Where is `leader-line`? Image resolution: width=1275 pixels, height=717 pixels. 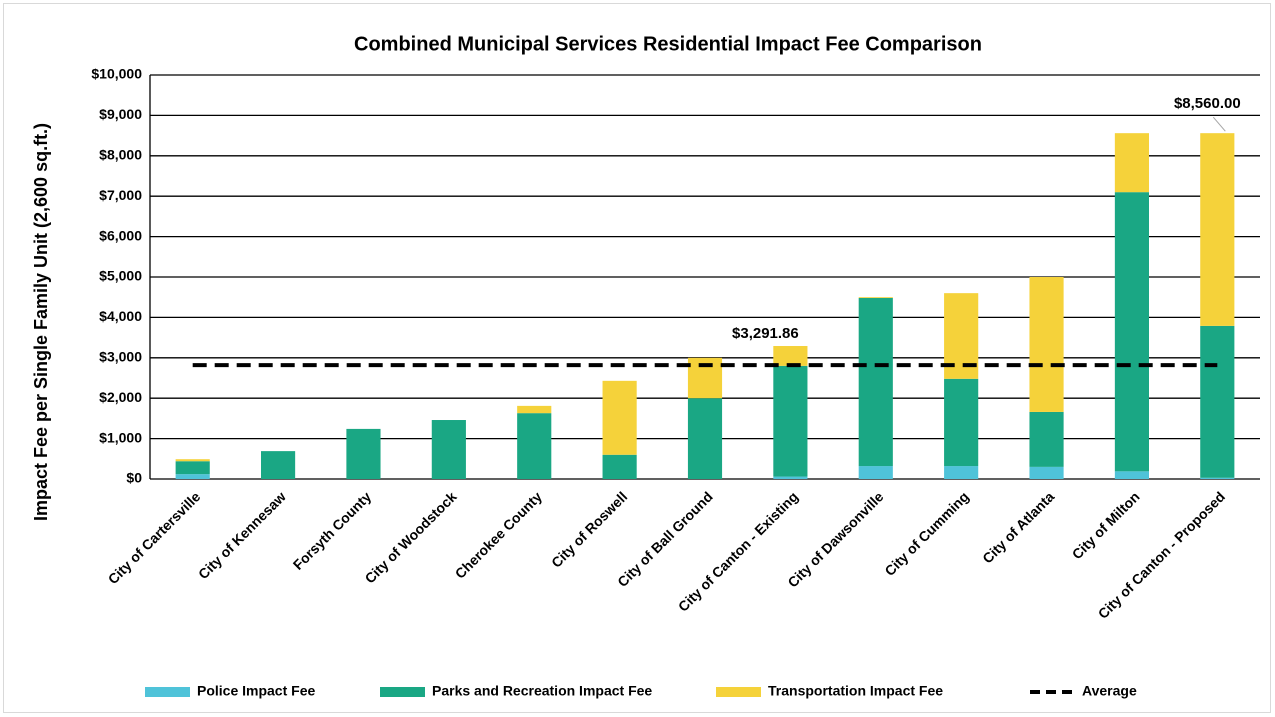 leader-line is located at coordinates (1219, 124).